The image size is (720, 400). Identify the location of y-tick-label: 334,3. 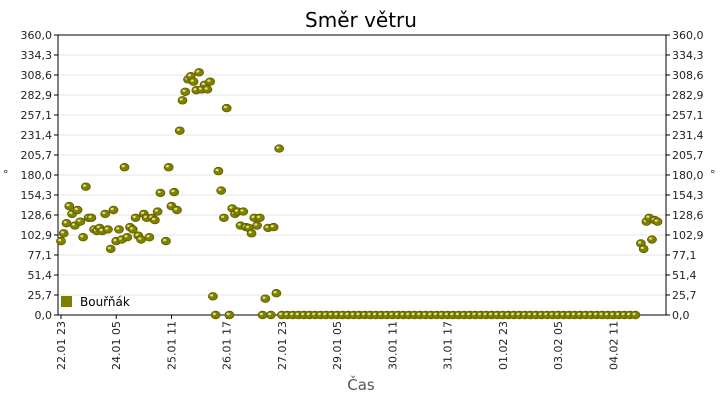
(37, 55).